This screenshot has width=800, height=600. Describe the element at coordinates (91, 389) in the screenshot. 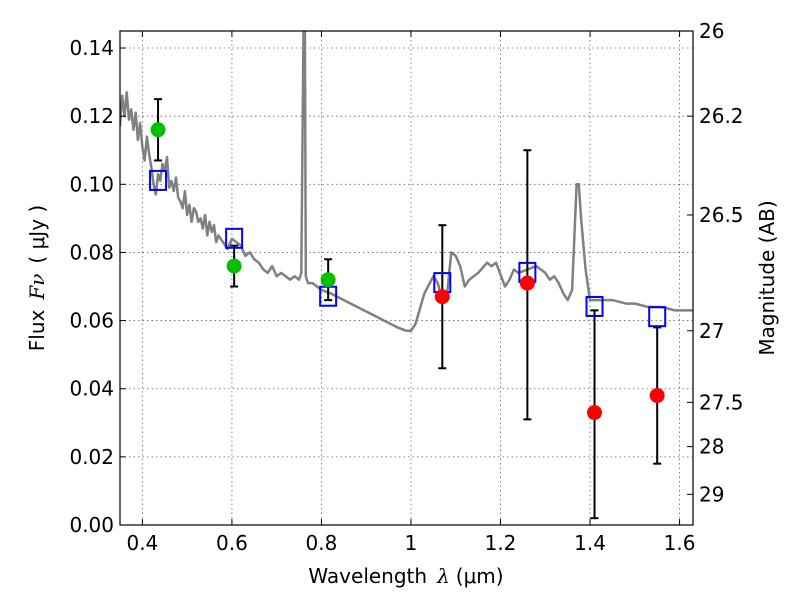

I see `y-tick-label: 0.04` at that location.